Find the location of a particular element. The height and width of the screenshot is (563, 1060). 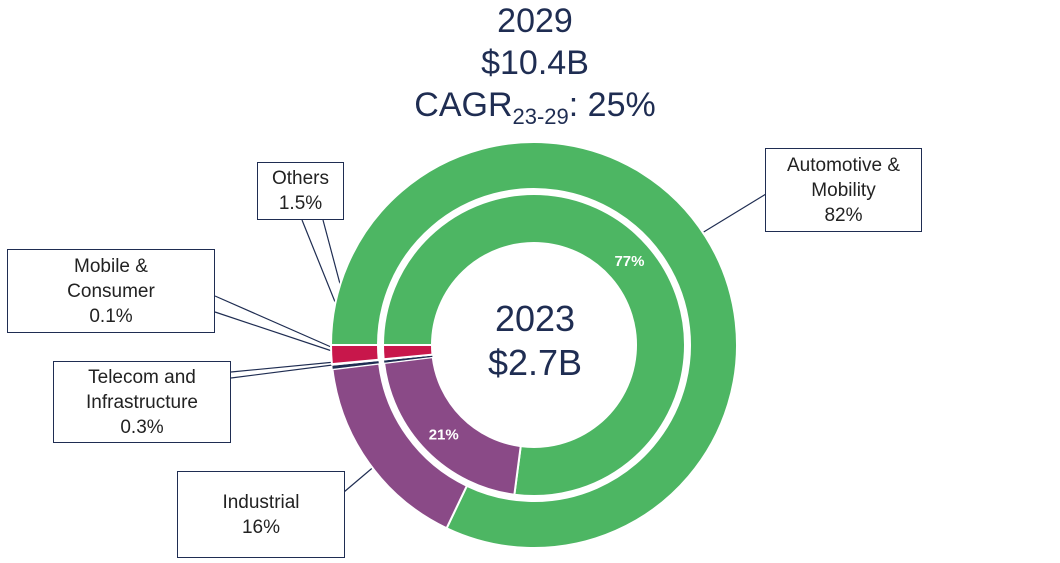

callout-others-value: 1.5% is located at coordinates (300, 203).